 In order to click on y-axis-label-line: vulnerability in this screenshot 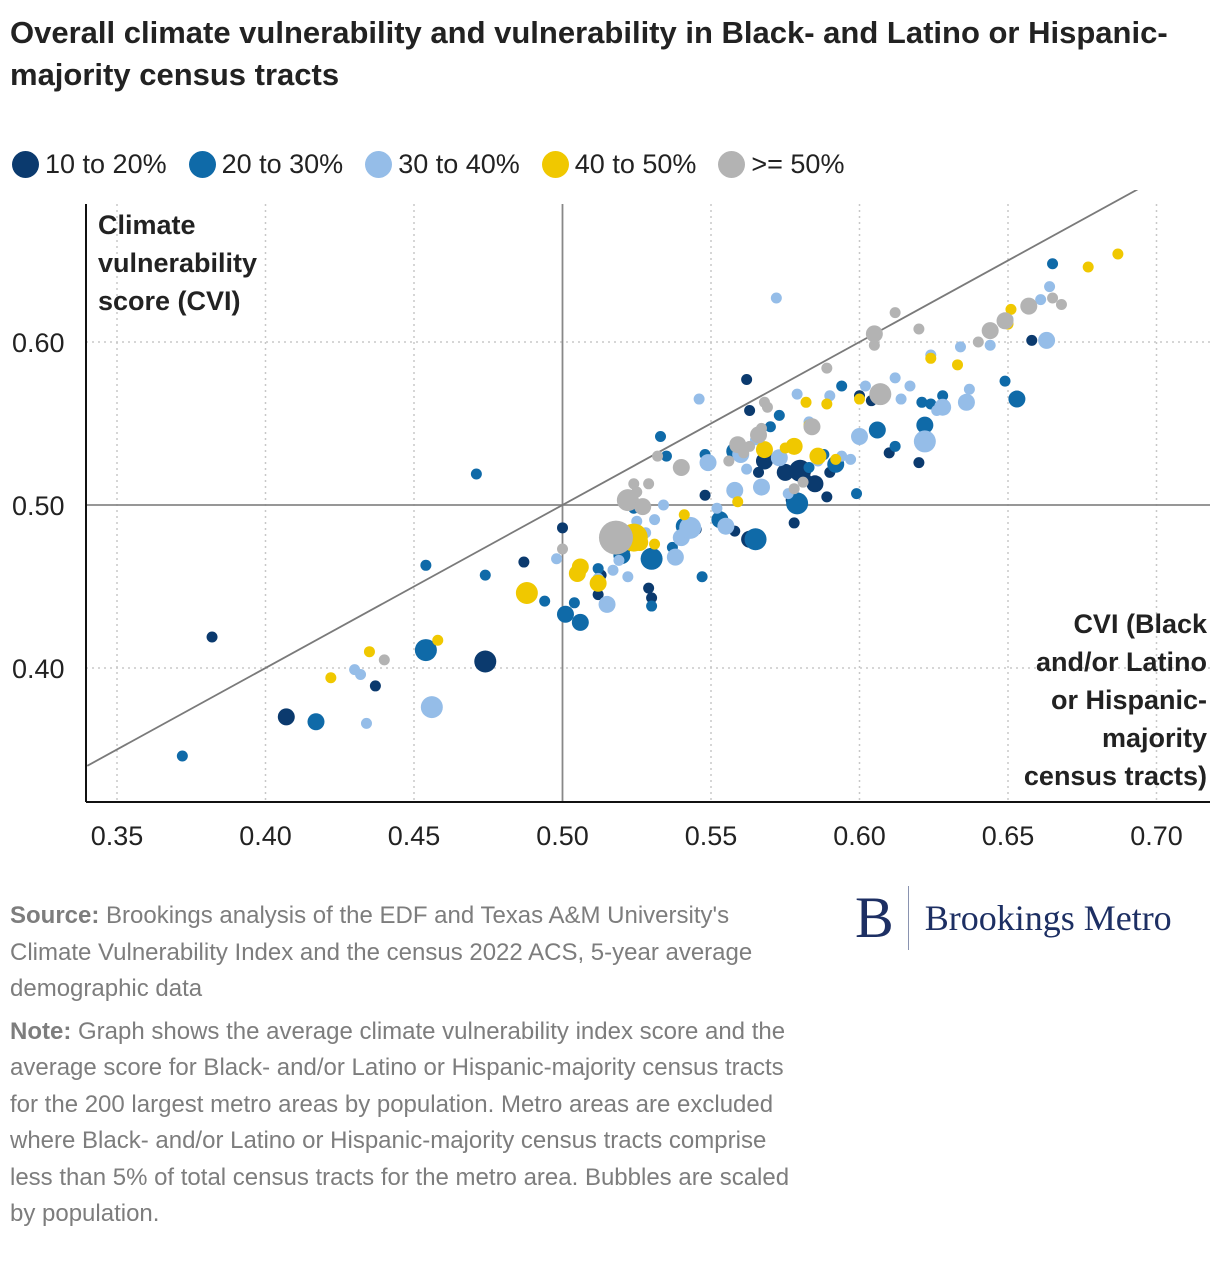, I will do `click(177, 263)`.